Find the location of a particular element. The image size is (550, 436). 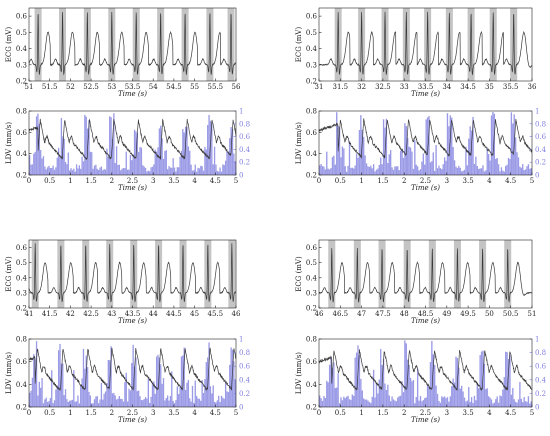

ppg-bar-series is located at coordinates (425, 373).